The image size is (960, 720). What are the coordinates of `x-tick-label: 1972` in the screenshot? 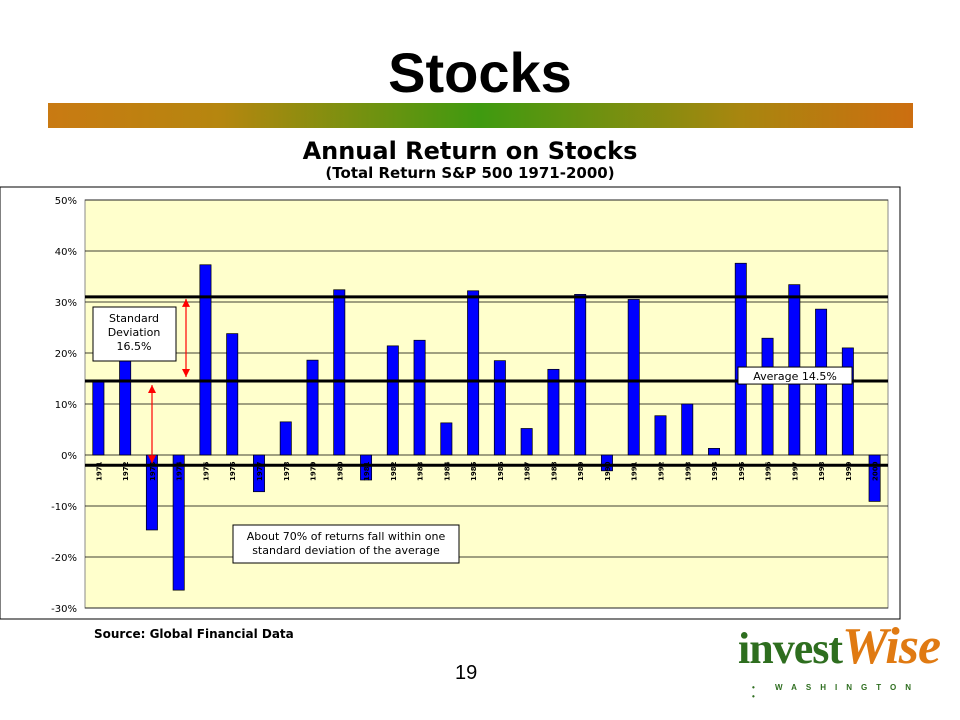 It's located at (126, 471).